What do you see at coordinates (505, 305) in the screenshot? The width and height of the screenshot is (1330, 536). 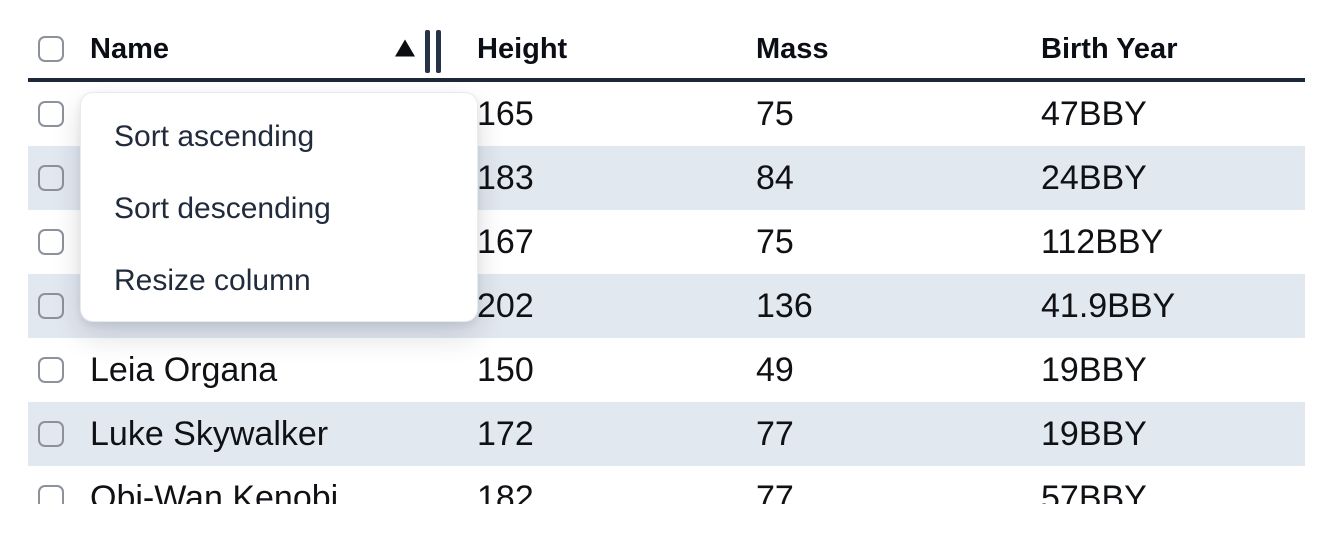 I see `cell-height: 202` at bounding box center [505, 305].